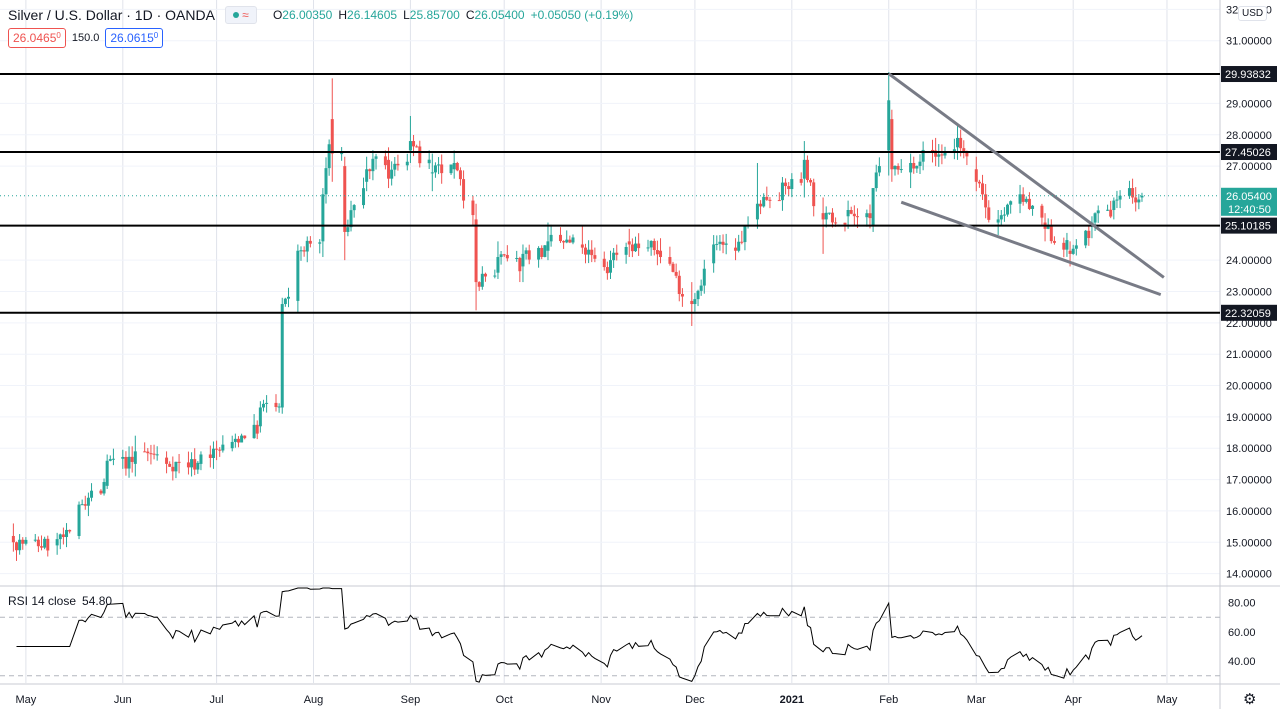 The width and height of the screenshot is (1280, 709). Describe the element at coordinates (976, 700) in the screenshot. I see `x-tick-label: Mar` at that location.